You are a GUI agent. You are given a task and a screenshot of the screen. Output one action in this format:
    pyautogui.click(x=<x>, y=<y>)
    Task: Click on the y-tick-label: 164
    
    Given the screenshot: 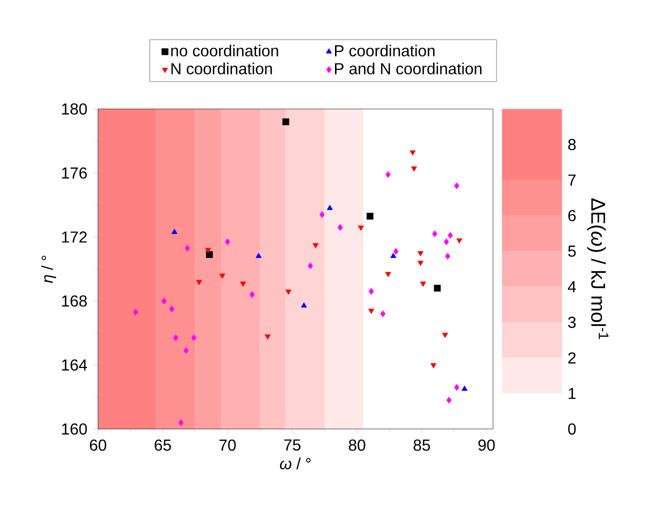 What is the action you would take?
    pyautogui.click(x=75, y=365)
    